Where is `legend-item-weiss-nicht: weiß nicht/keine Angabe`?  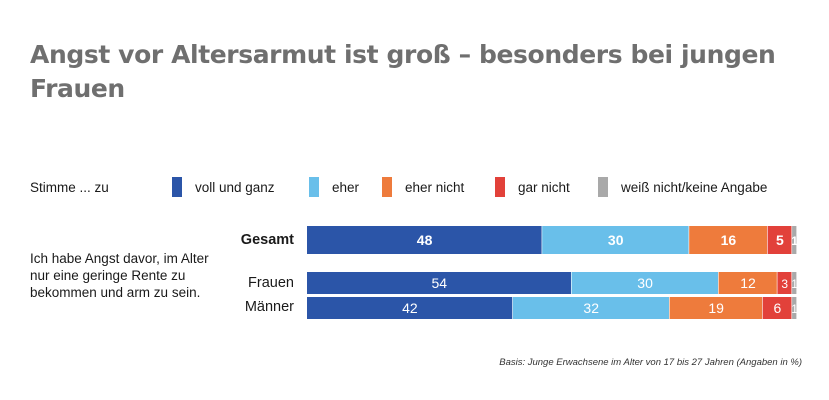
legend-item-weiss-nicht: weiß nicht/keine Angabe is located at coordinates (682, 187).